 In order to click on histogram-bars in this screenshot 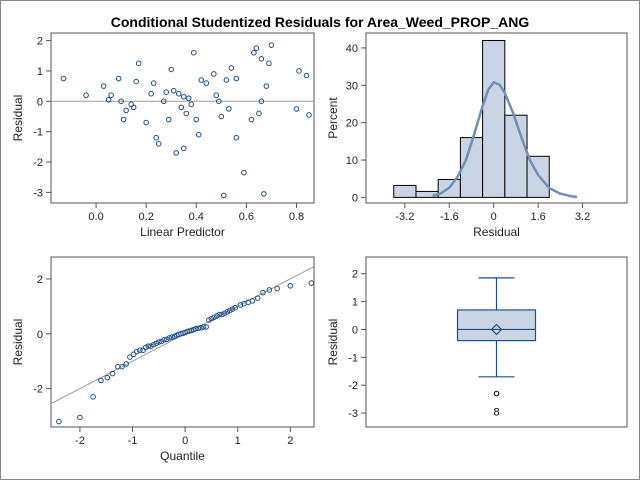, I will do `click(471, 118)`.